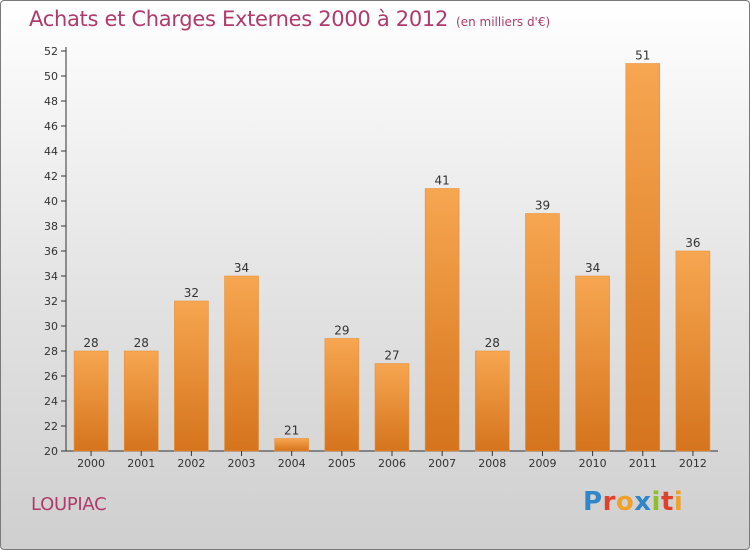 The height and width of the screenshot is (550, 750). What do you see at coordinates (51, 376) in the screenshot?
I see `y-tick-label: 26` at bounding box center [51, 376].